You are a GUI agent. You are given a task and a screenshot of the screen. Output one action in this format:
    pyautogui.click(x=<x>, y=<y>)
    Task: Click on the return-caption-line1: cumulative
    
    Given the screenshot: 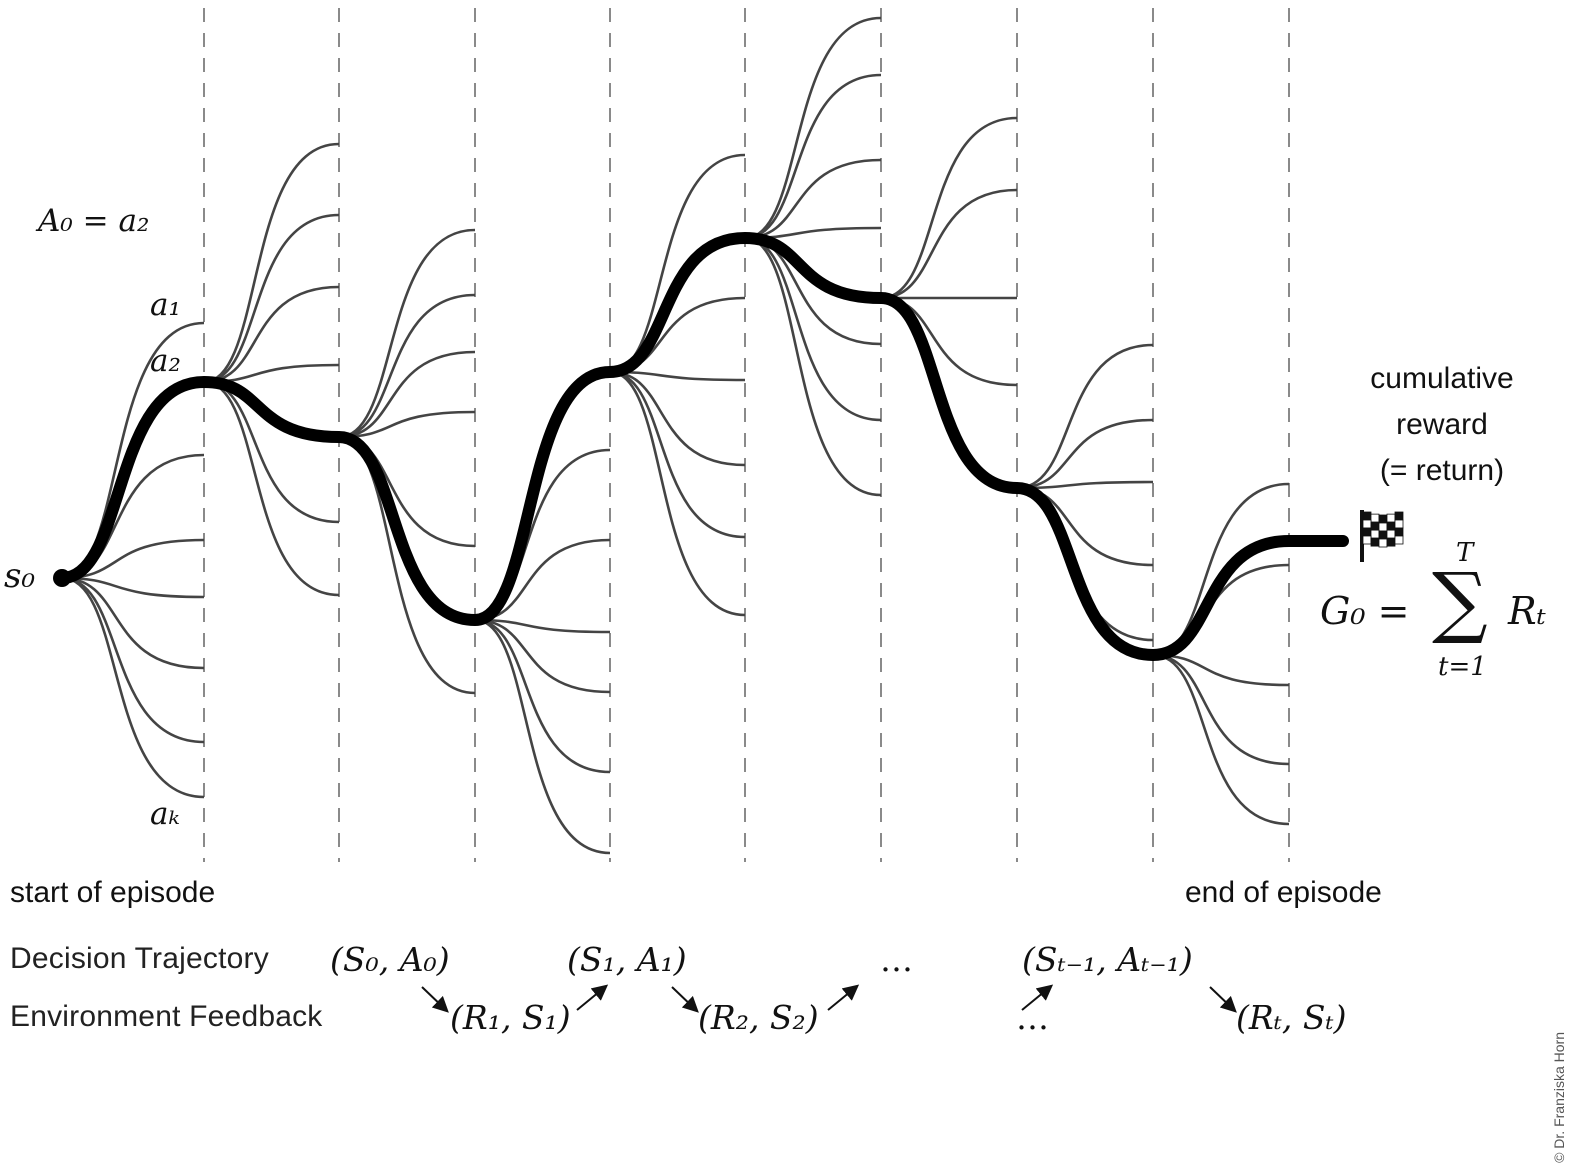 What is the action you would take?
    pyautogui.click(x=1442, y=378)
    